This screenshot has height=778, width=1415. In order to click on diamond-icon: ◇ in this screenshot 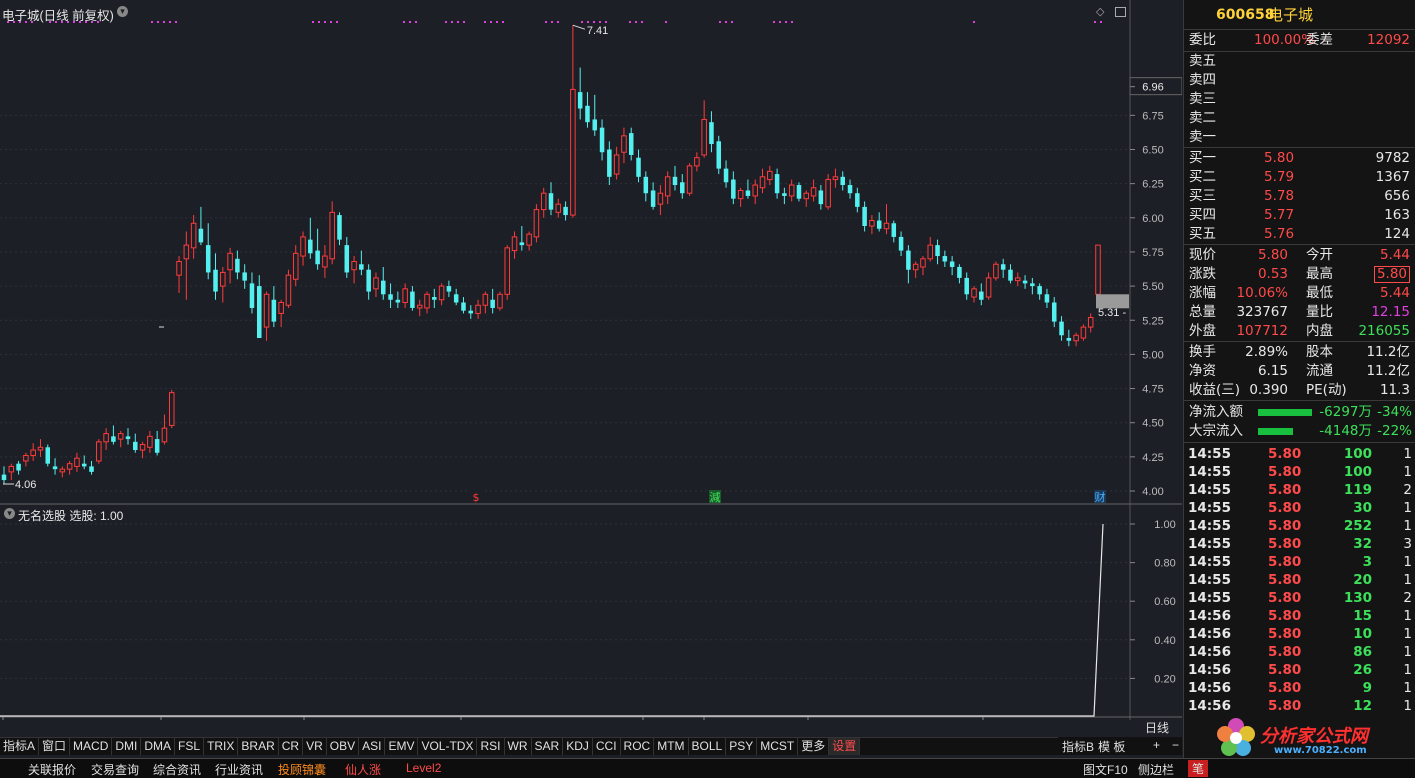, I will do `click(1100, 12)`.